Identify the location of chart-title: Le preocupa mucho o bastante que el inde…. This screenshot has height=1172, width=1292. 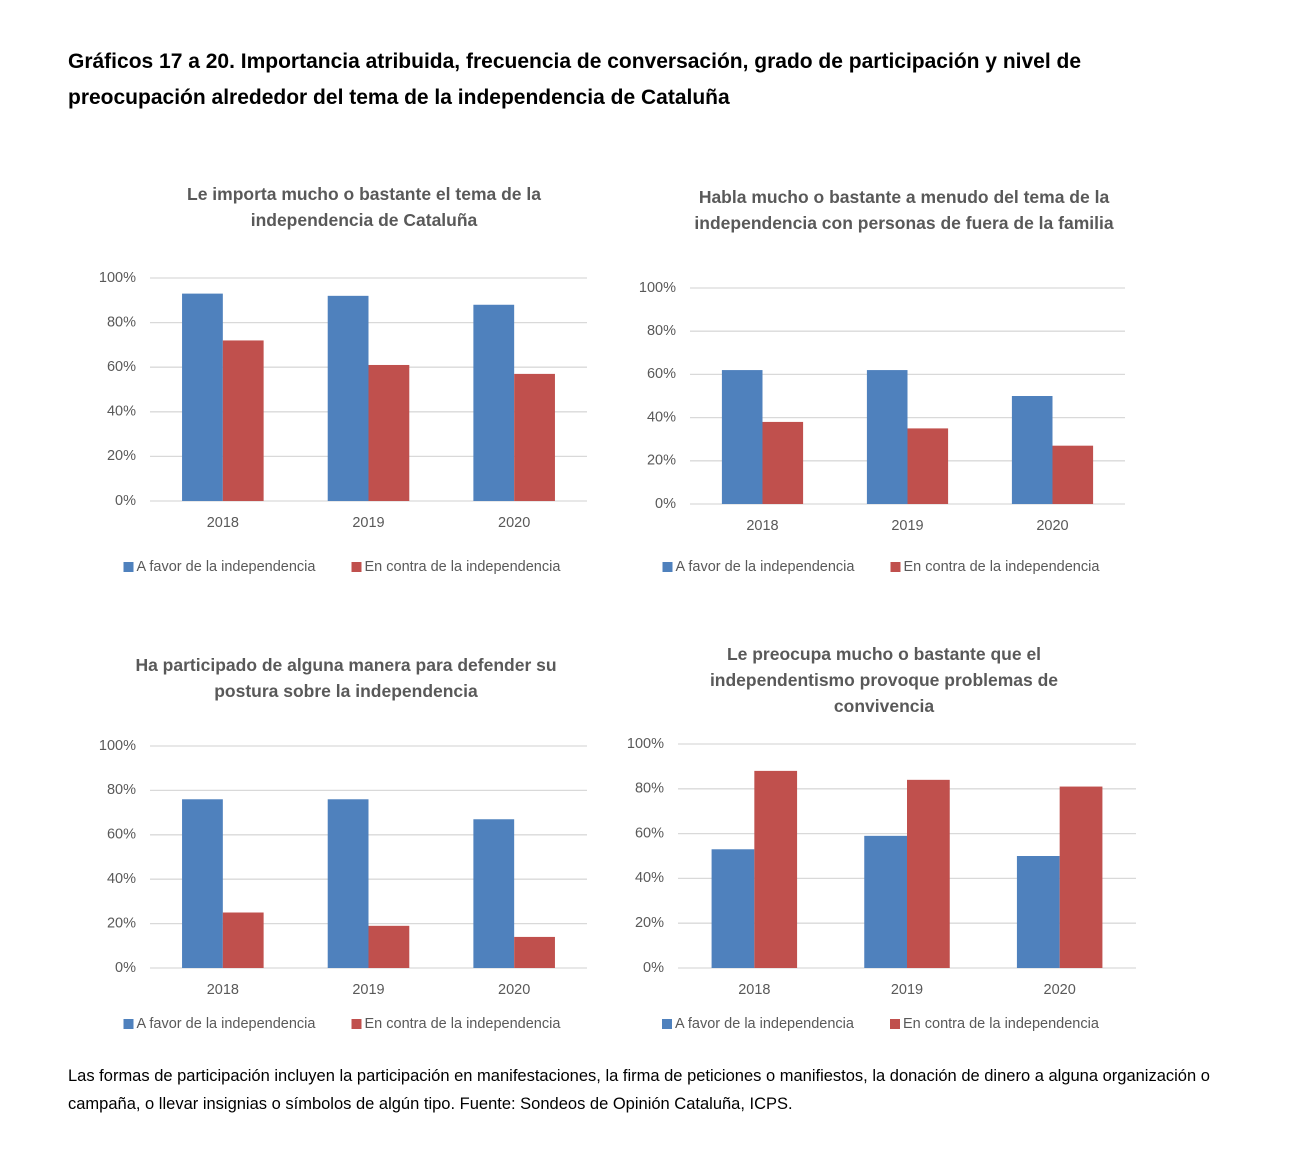
(884, 680).